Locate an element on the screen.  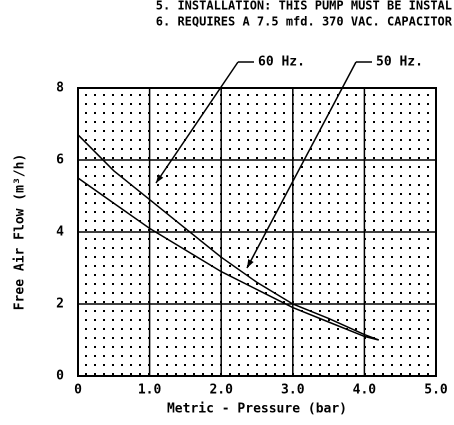
y-tick-label: 6 is located at coordinates (60, 160).